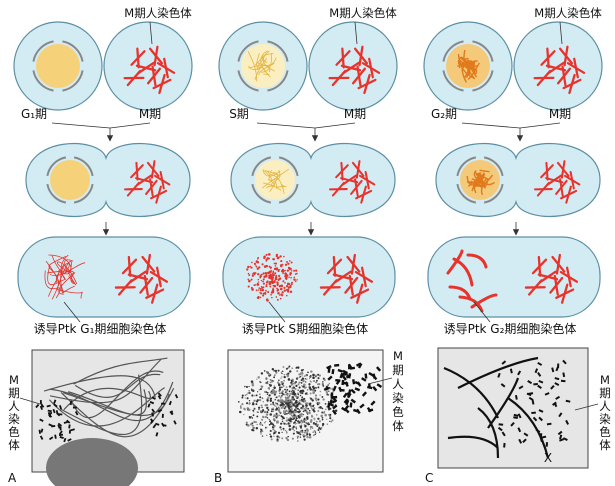 The image size is (615, 486). I want to click on s-chromatin-thread, so click(271, 171).